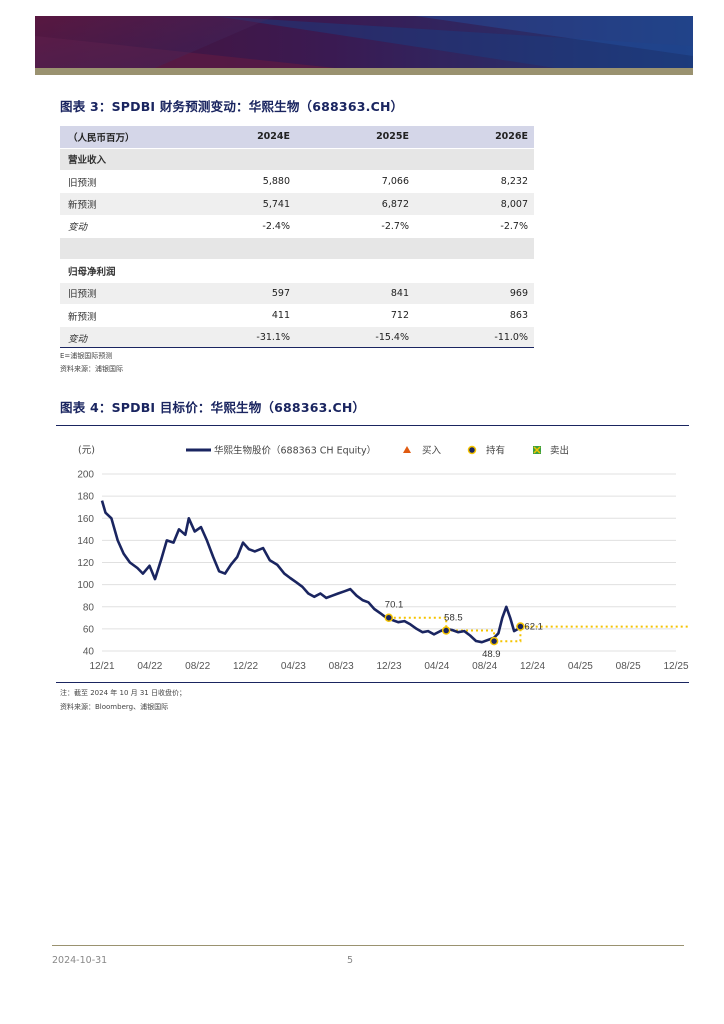  I want to click on legend-sell-label: 卖出, so click(559, 451).